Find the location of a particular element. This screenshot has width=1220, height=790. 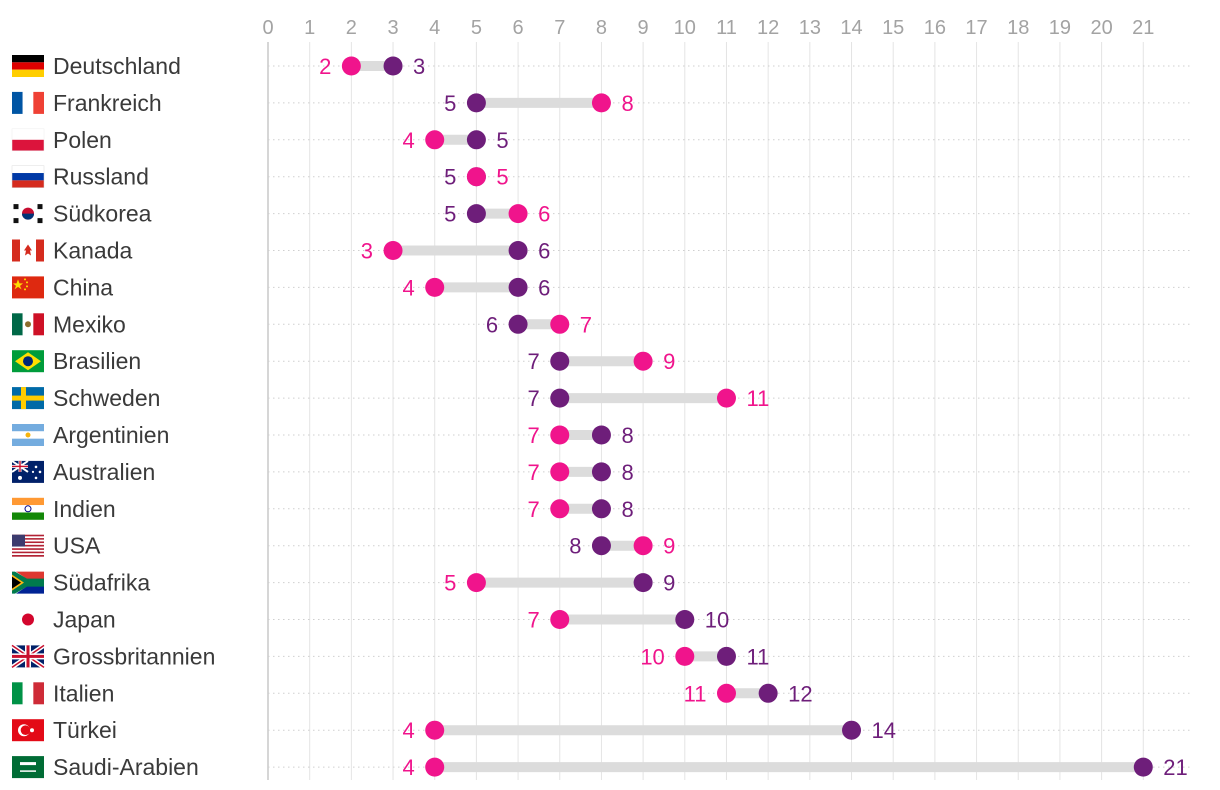

country-label: Kanada is located at coordinates (93, 251).